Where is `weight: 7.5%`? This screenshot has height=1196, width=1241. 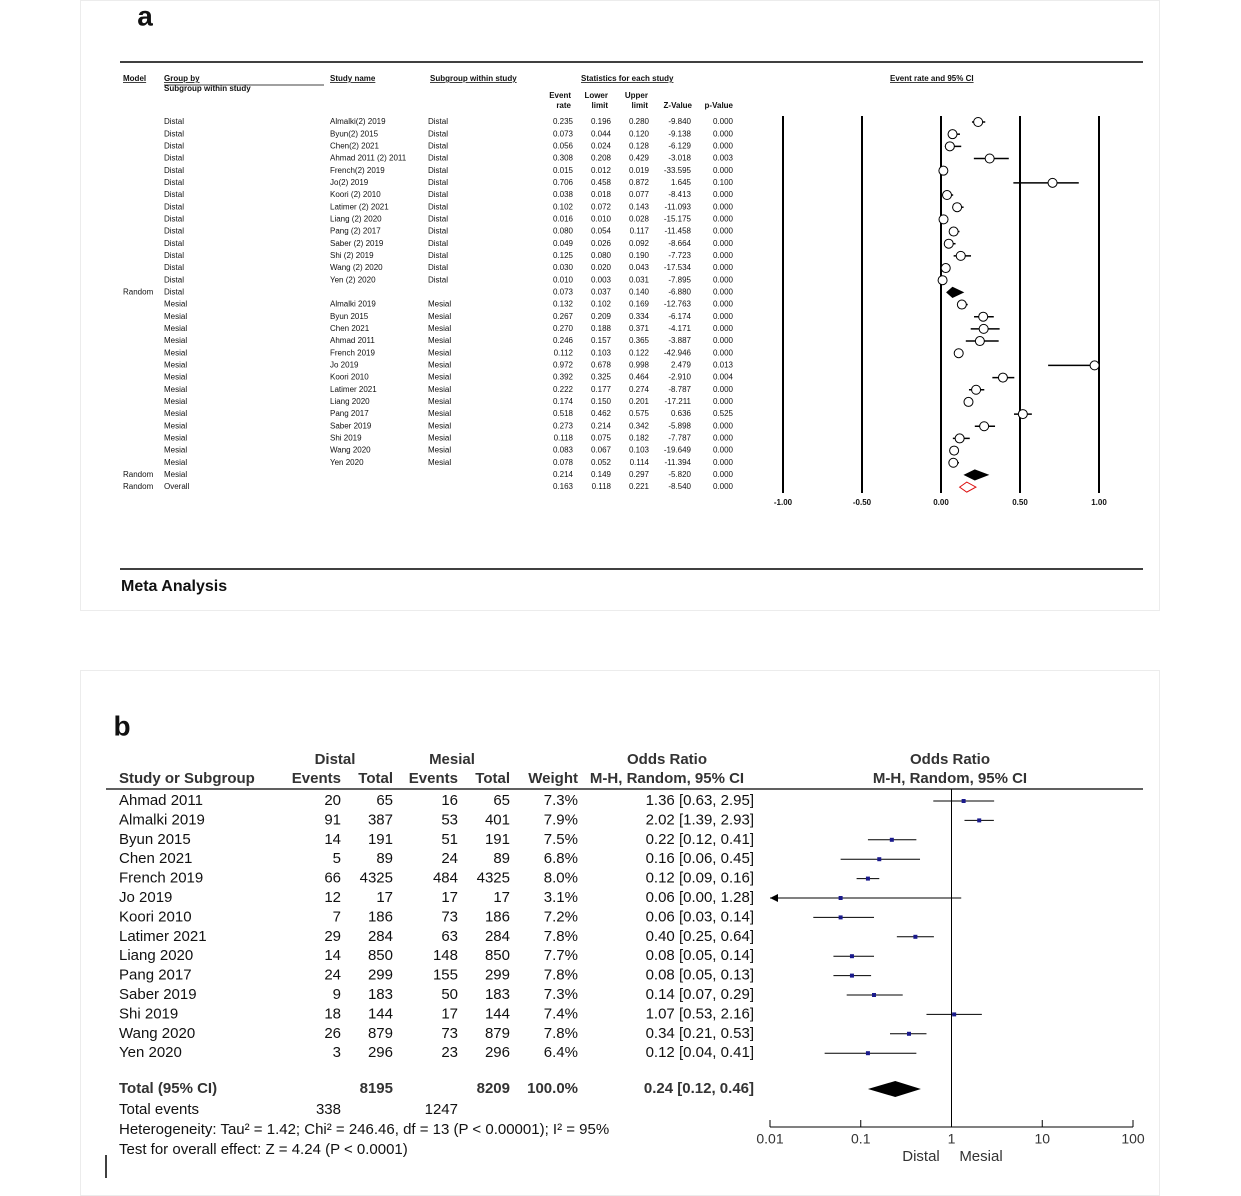
weight: 7.5% is located at coordinates (561, 839).